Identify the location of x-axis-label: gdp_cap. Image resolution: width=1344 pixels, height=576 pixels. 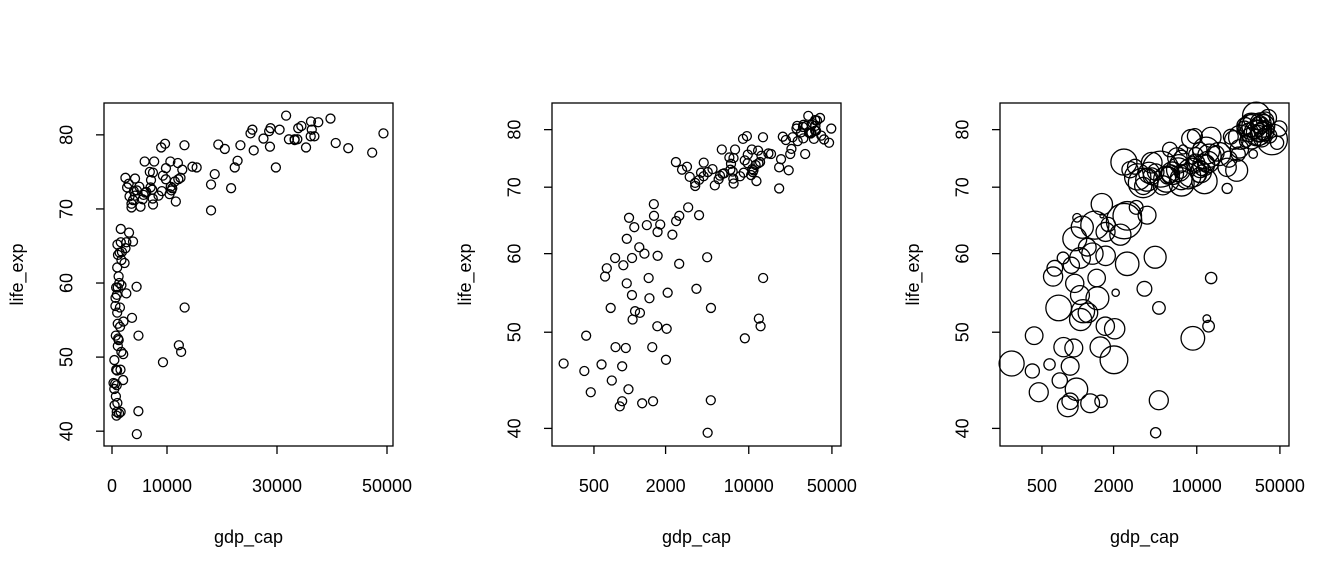
(248, 537).